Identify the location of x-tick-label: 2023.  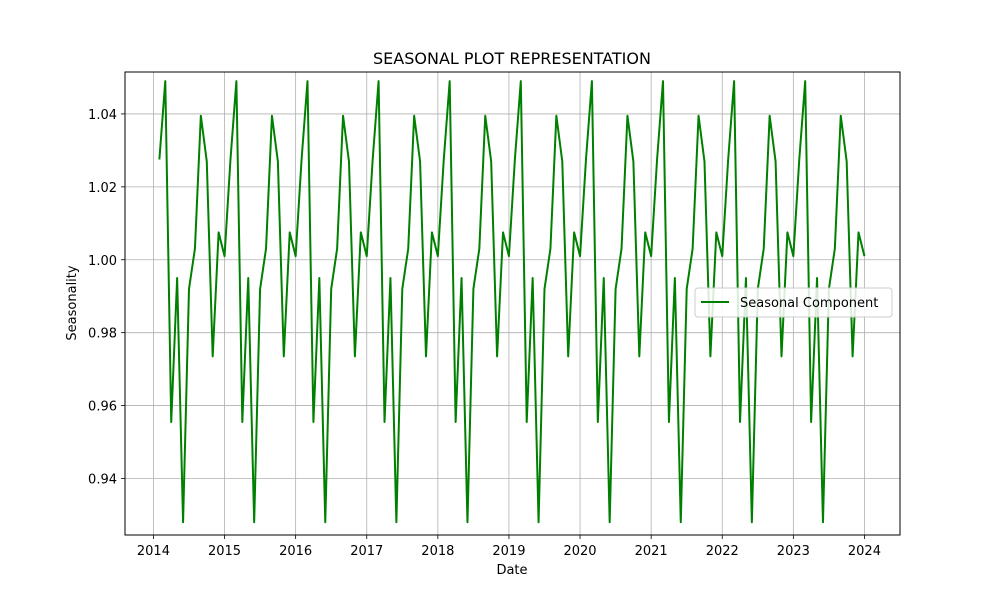
(793, 551).